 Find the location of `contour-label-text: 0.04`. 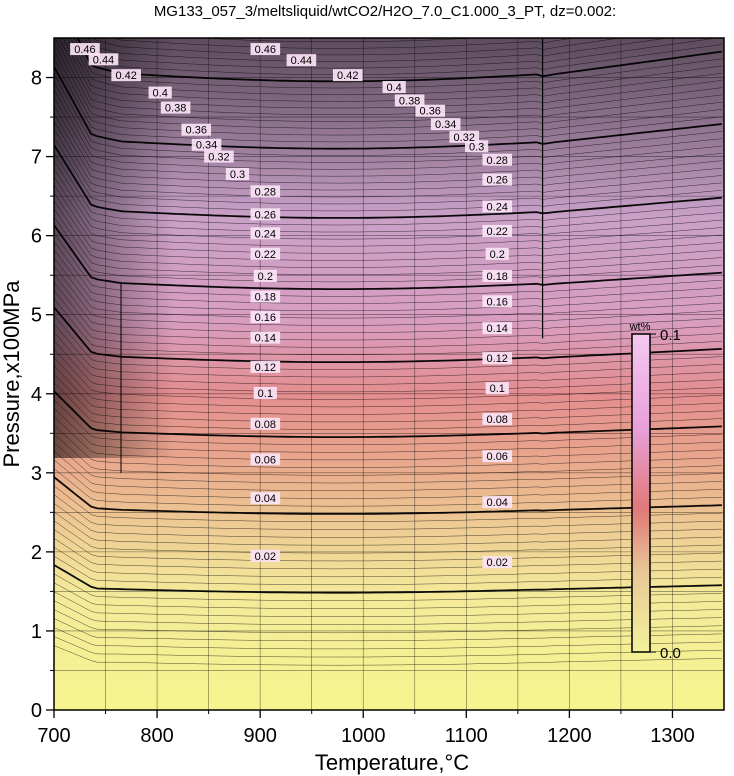

contour-label-text: 0.04 is located at coordinates (265, 499).